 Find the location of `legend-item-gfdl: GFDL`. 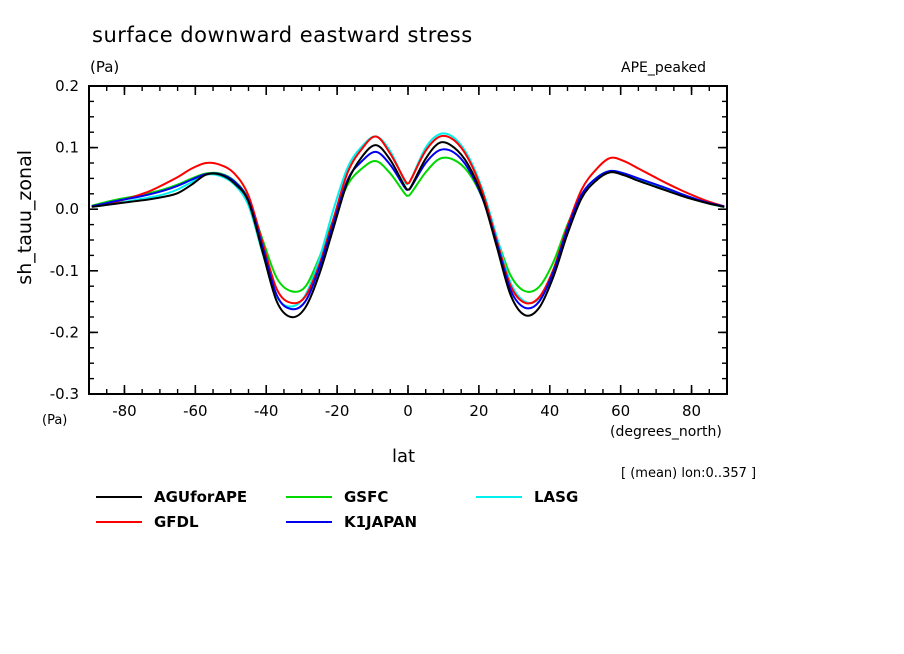

legend-item-gfdl: GFDL is located at coordinates (191, 521).